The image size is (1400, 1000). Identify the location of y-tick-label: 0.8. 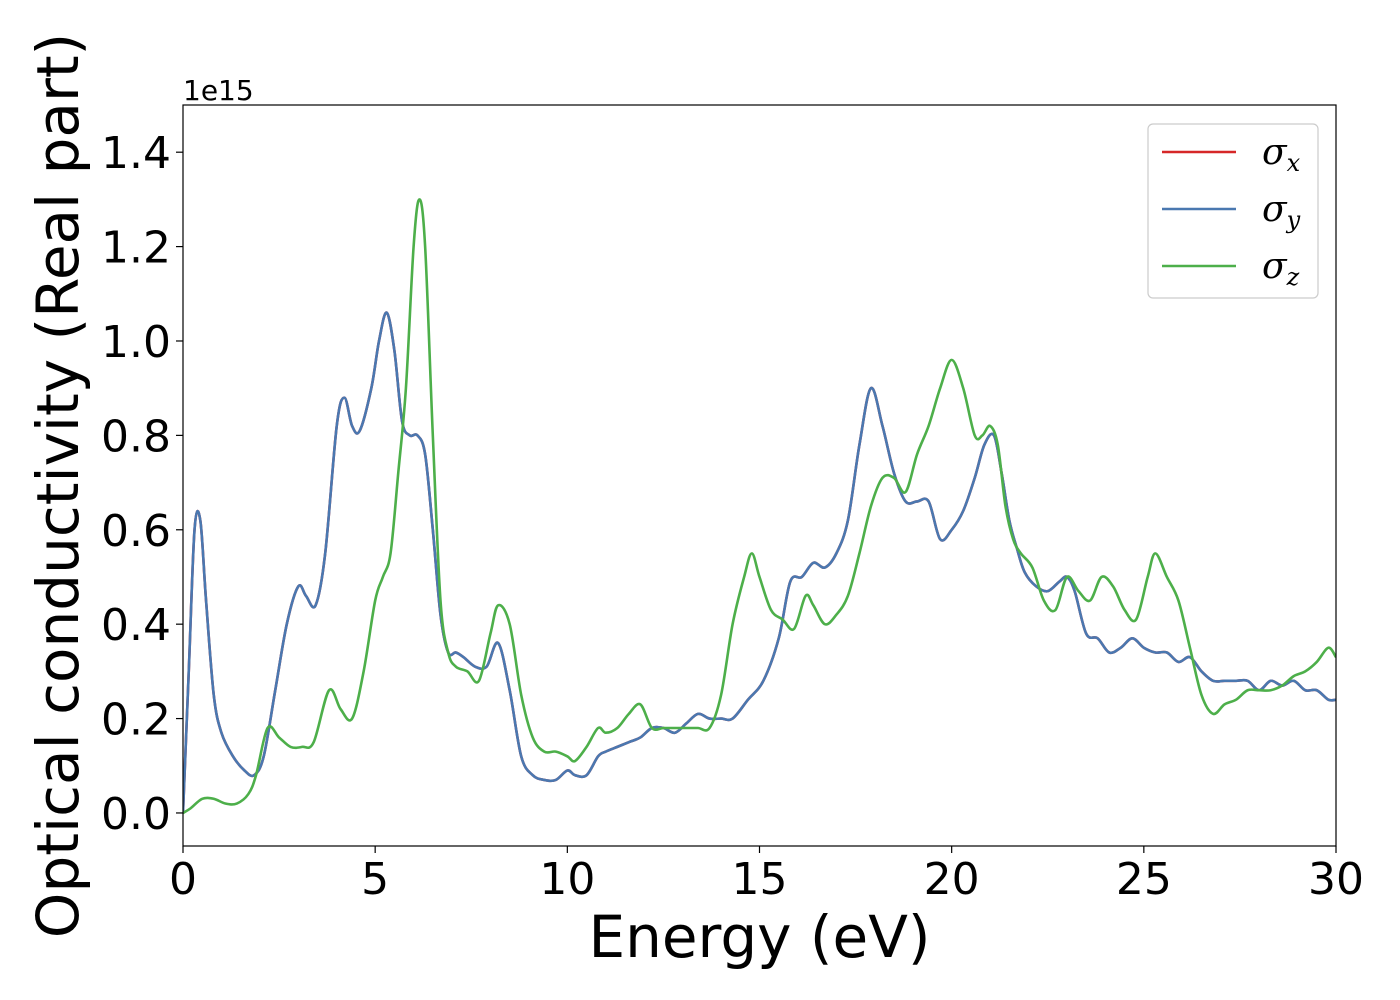
(136, 436).